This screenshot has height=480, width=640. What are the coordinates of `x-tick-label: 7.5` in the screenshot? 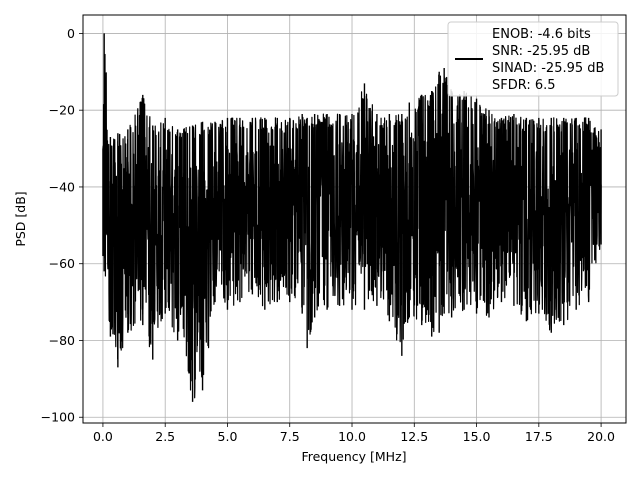 It's located at (290, 436).